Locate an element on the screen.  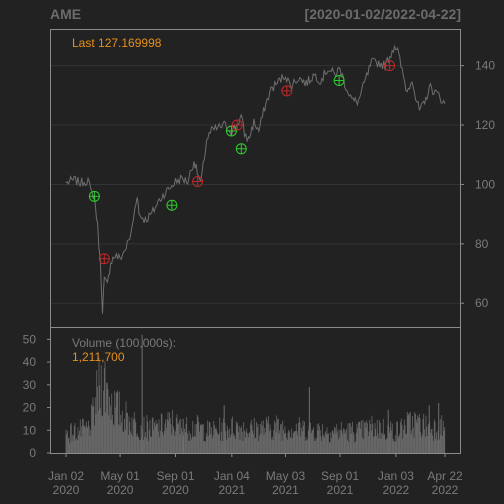
volume-tick-label: 20 is located at coordinates (30, 408).